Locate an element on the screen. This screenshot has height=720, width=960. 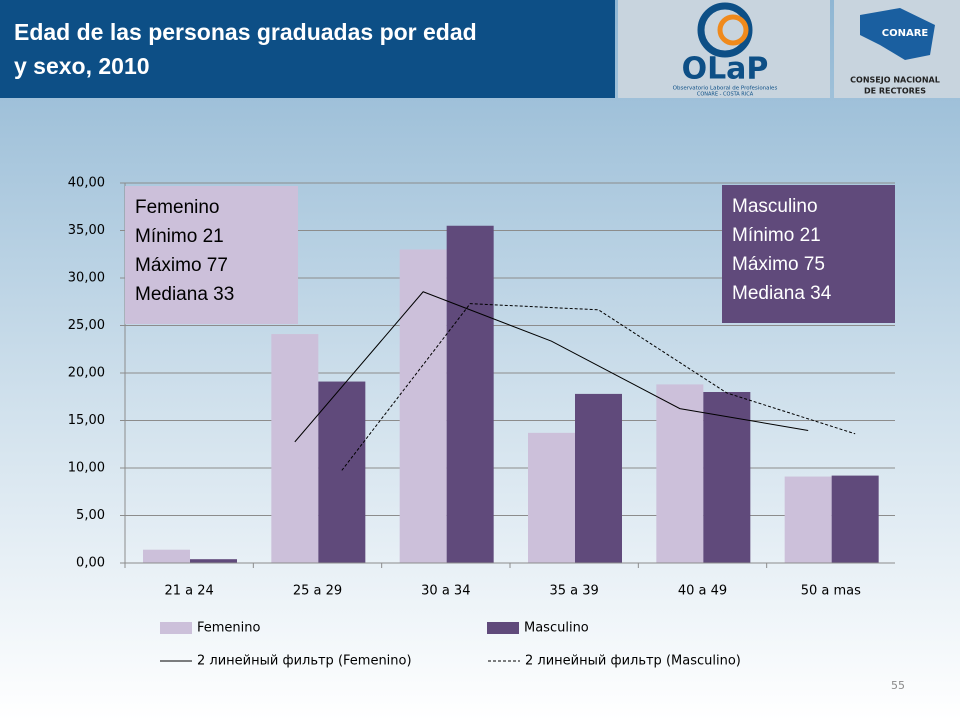
olap-line: CONARE - COSTA RICA is located at coordinates (725, 95).